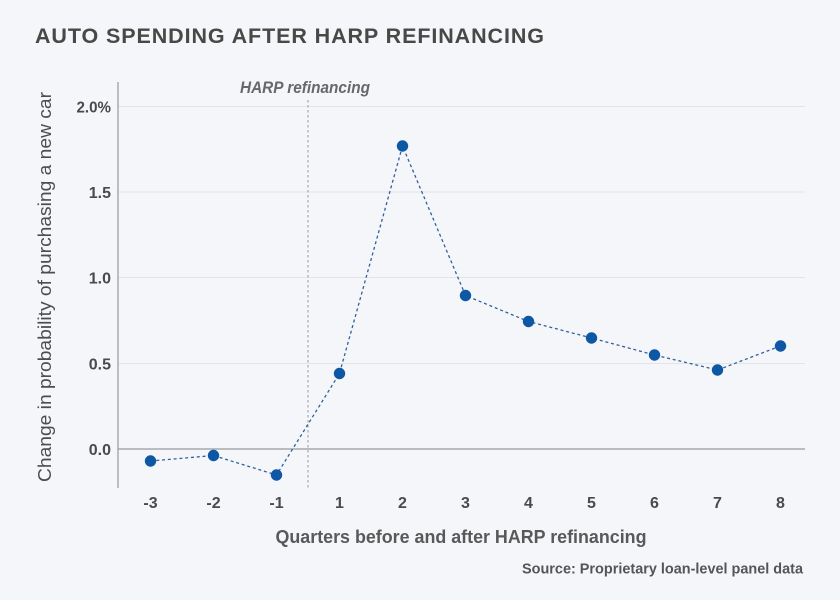 This screenshot has height=600, width=840. Describe the element at coordinates (289, 36) in the screenshot. I see `svg-text:AUTO SPENDING AFTER HARP REFIN: AUTO SPENDING AFTER HARP REFINANCING` at that location.